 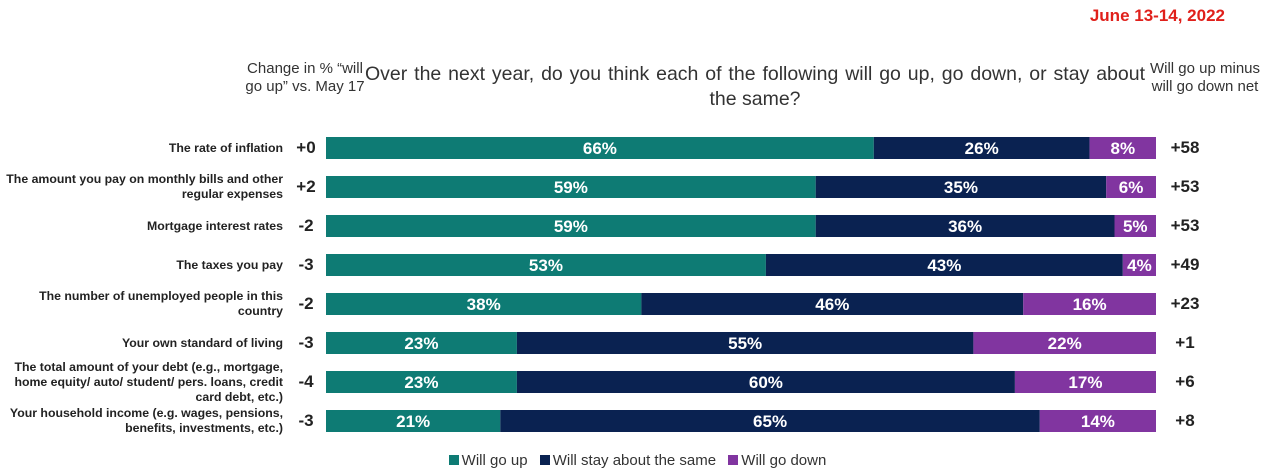 I want to click on data-label: 14%, so click(x=1098, y=421).